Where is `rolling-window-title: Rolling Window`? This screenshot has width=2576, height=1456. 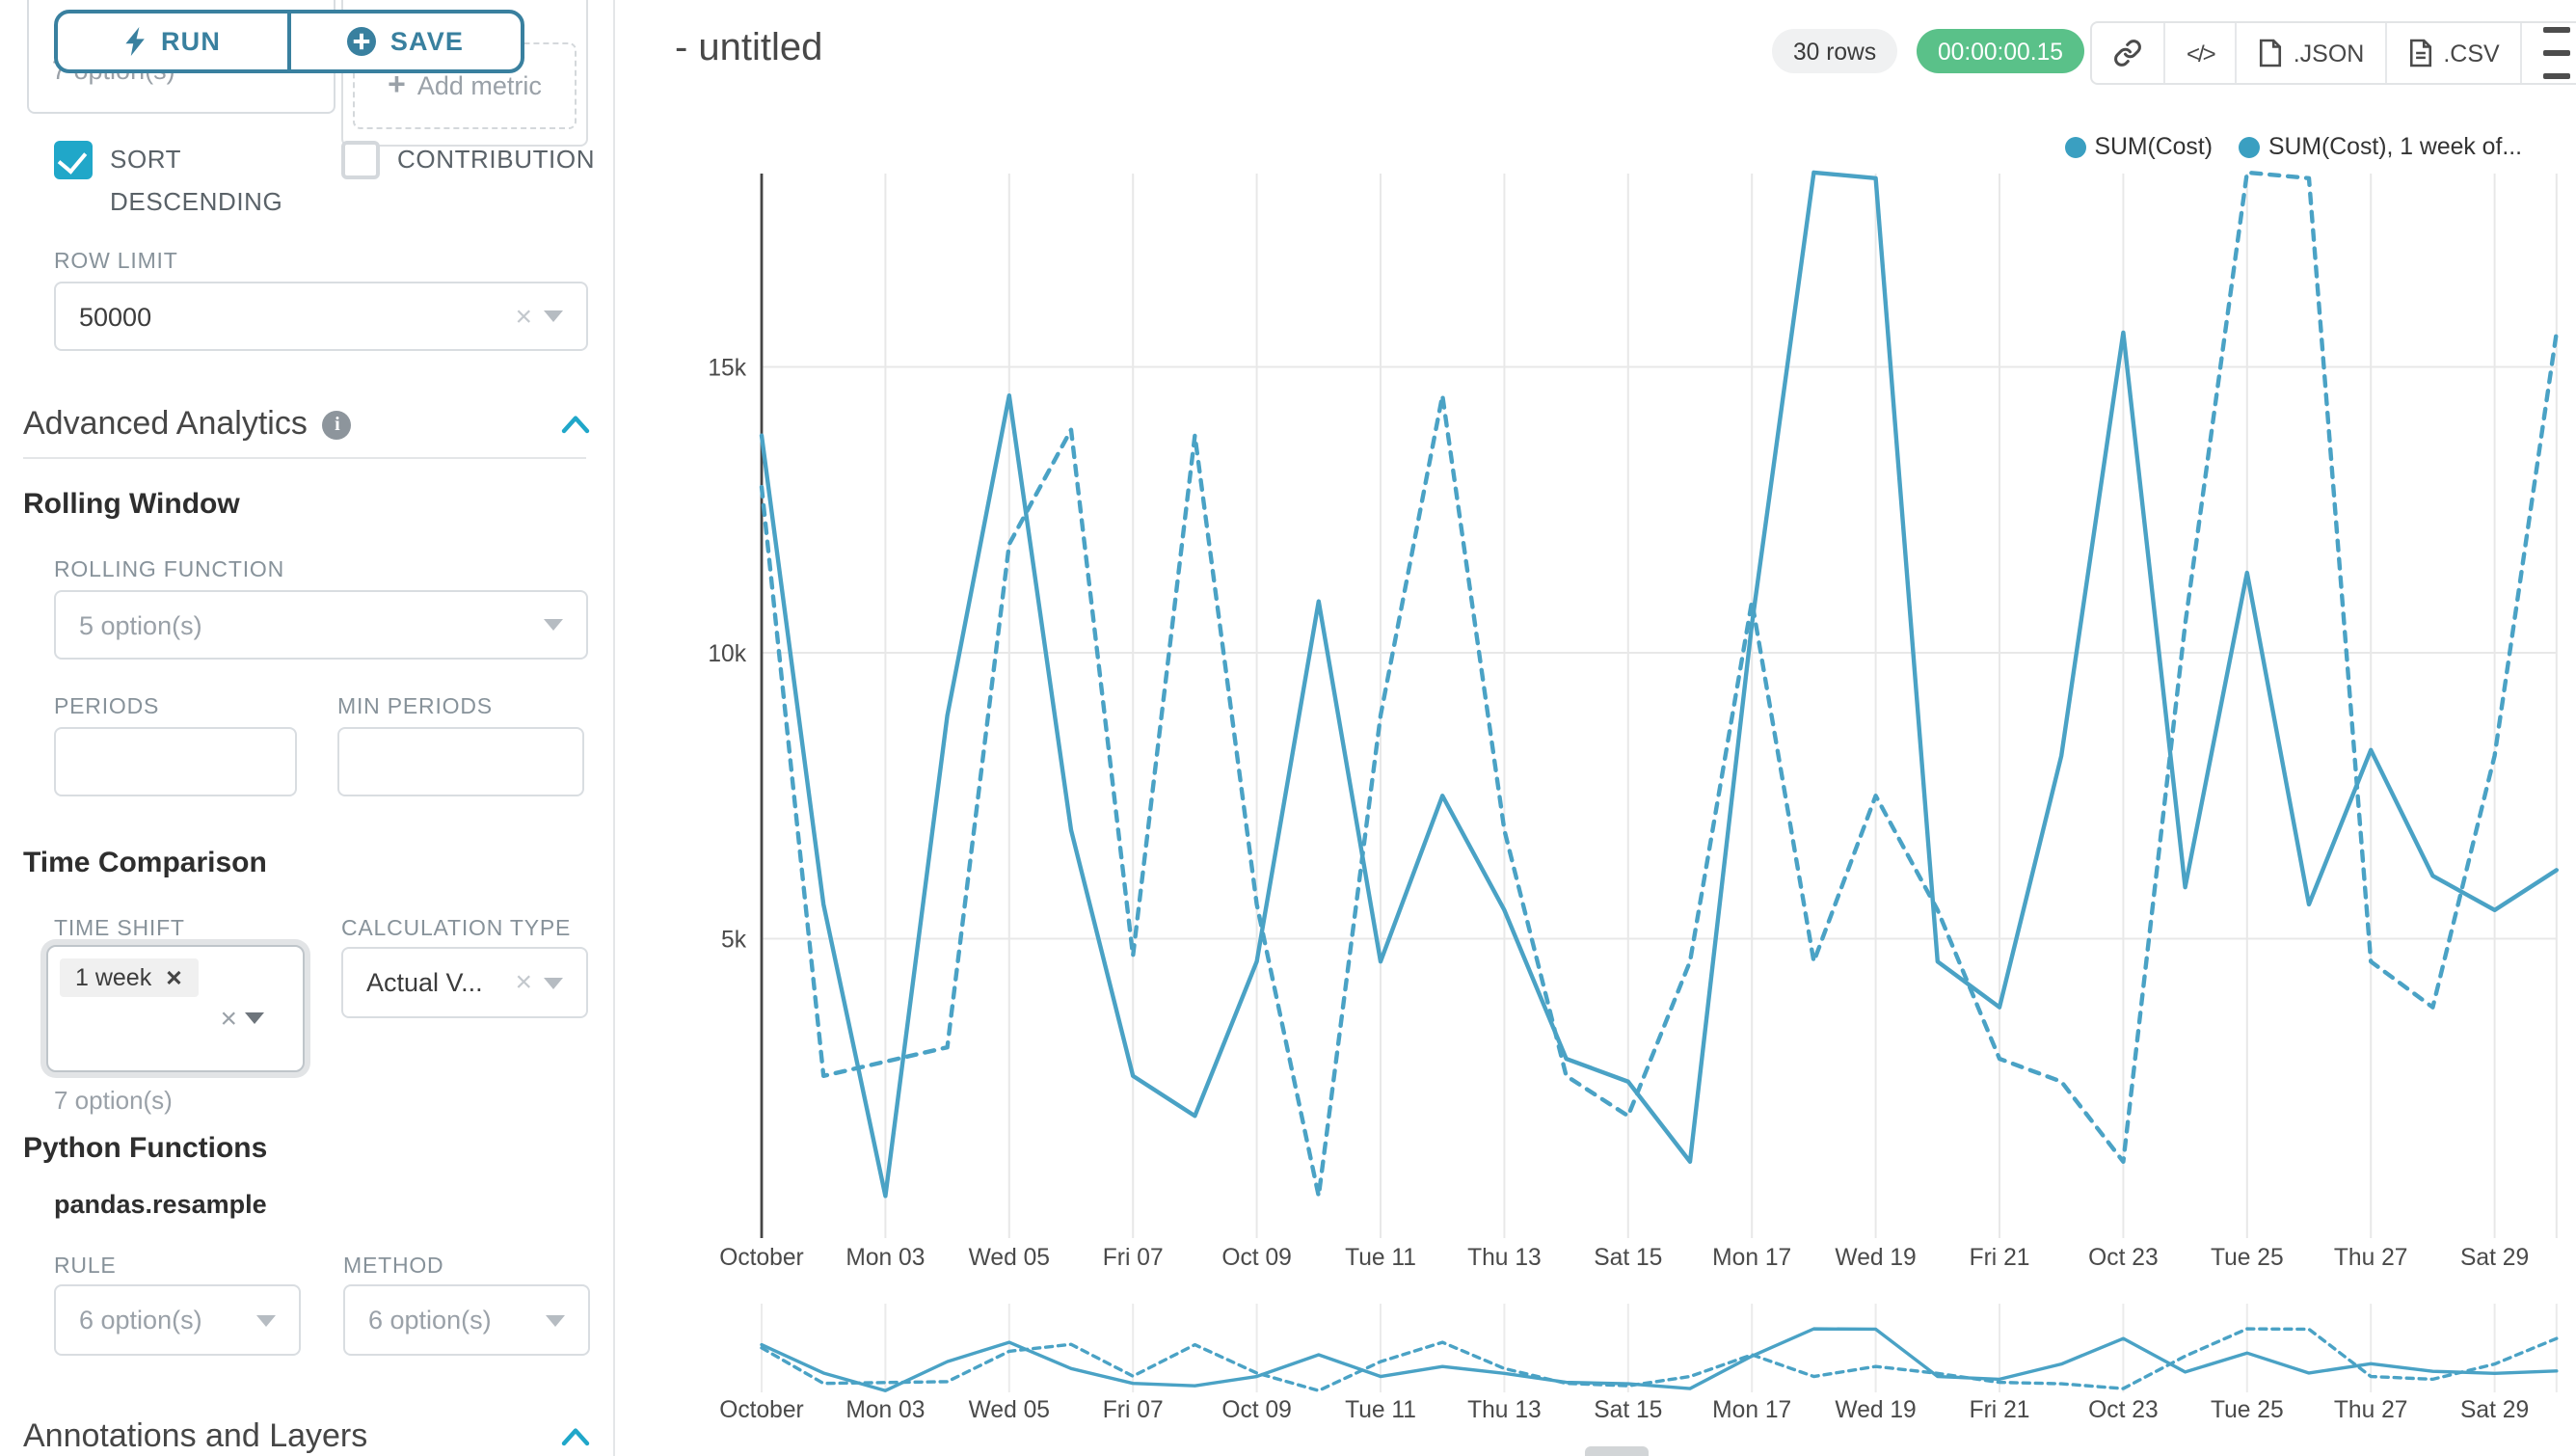 rolling-window-title: Rolling Window is located at coordinates (131, 504).